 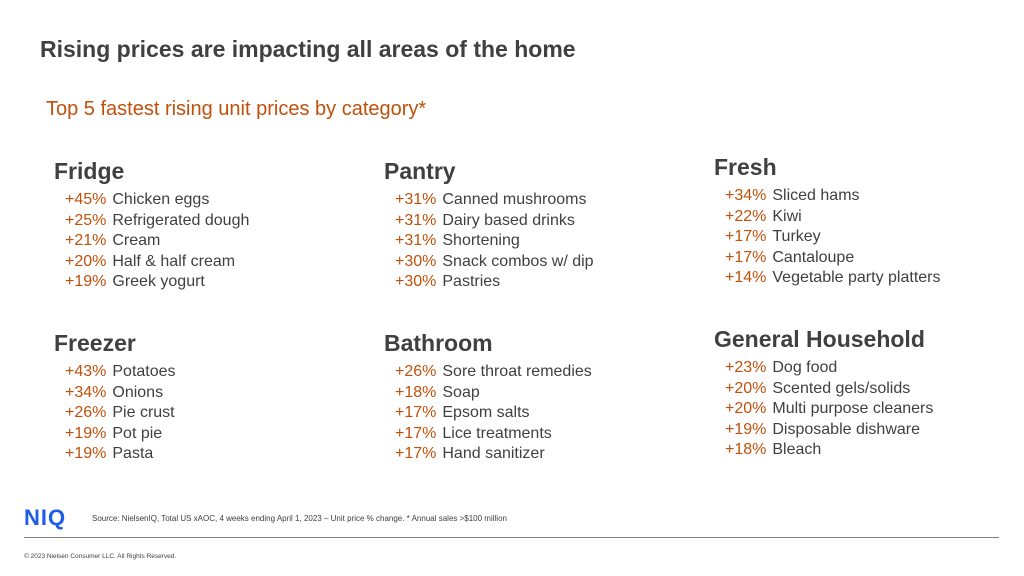 I want to click on list-item: +31% Shortening, so click(x=494, y=241).